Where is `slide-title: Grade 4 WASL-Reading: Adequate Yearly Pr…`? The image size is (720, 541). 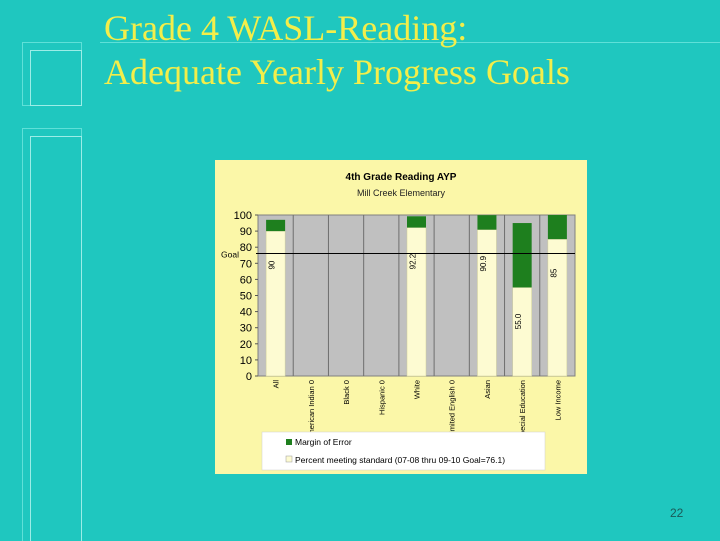 slide-title: Grade 4 WASL-Reading: Adequate Yearly Pr… is located at coordinates (404, 50).